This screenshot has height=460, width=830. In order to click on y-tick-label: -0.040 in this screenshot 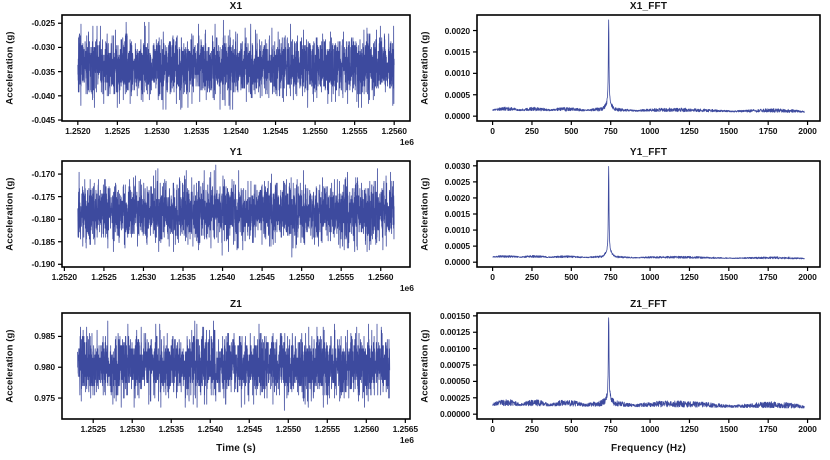, I will do `click(43, 95)`.